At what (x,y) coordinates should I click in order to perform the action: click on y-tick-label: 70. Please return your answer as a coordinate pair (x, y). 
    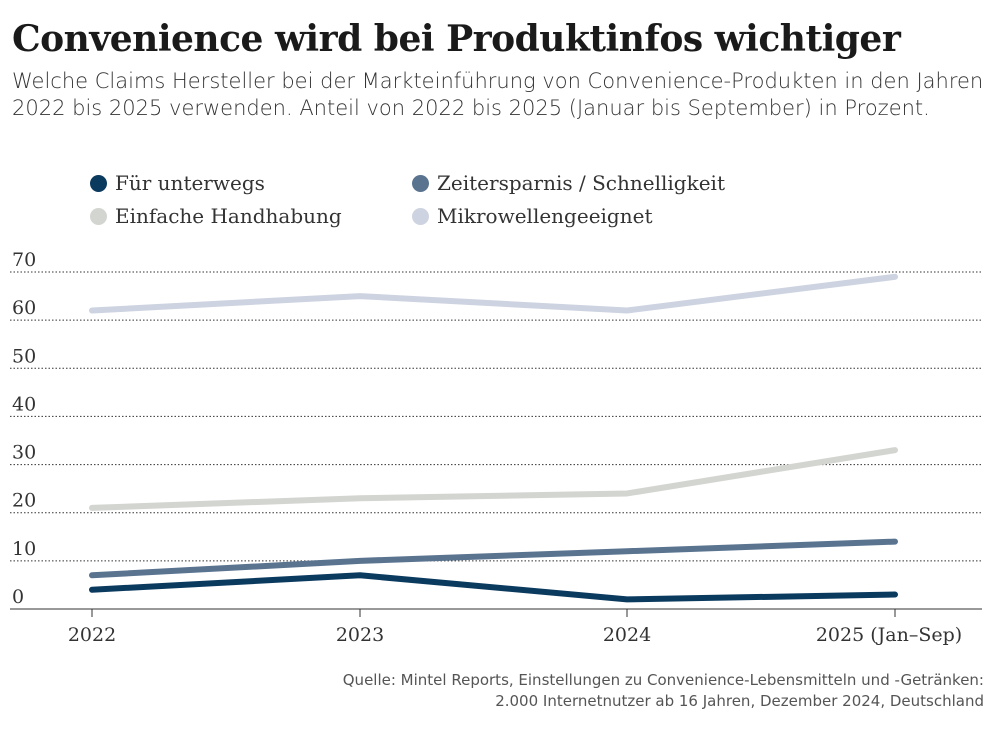
    Looking at the image, I should click on (24, 260).